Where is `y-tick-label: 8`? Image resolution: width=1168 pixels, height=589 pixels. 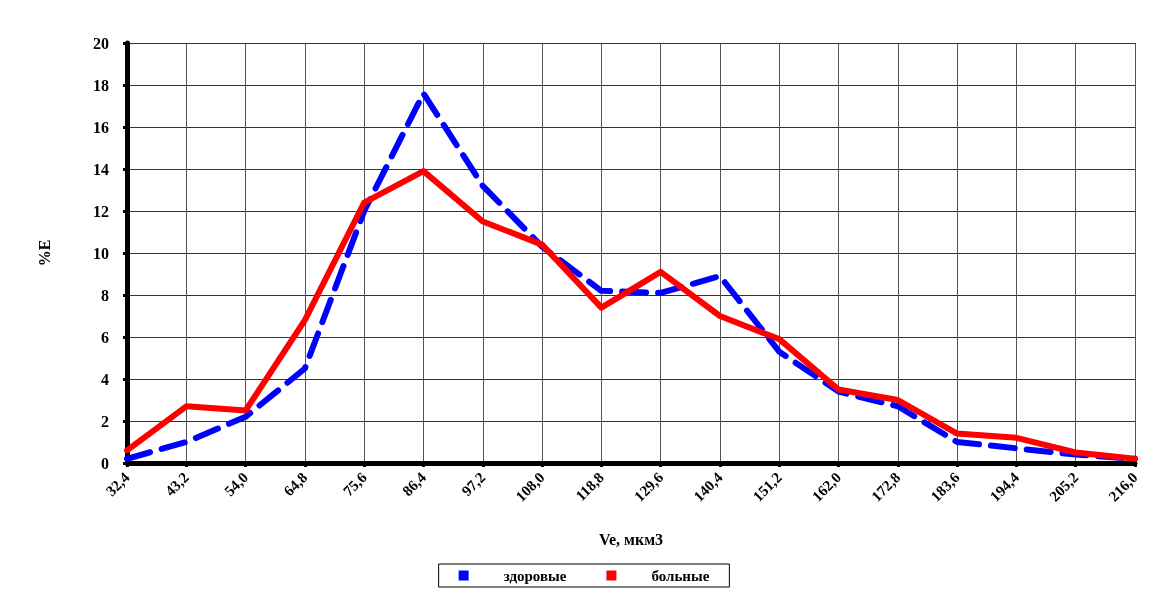
y-tick-label: 8 is located at coordinates (105, 295).